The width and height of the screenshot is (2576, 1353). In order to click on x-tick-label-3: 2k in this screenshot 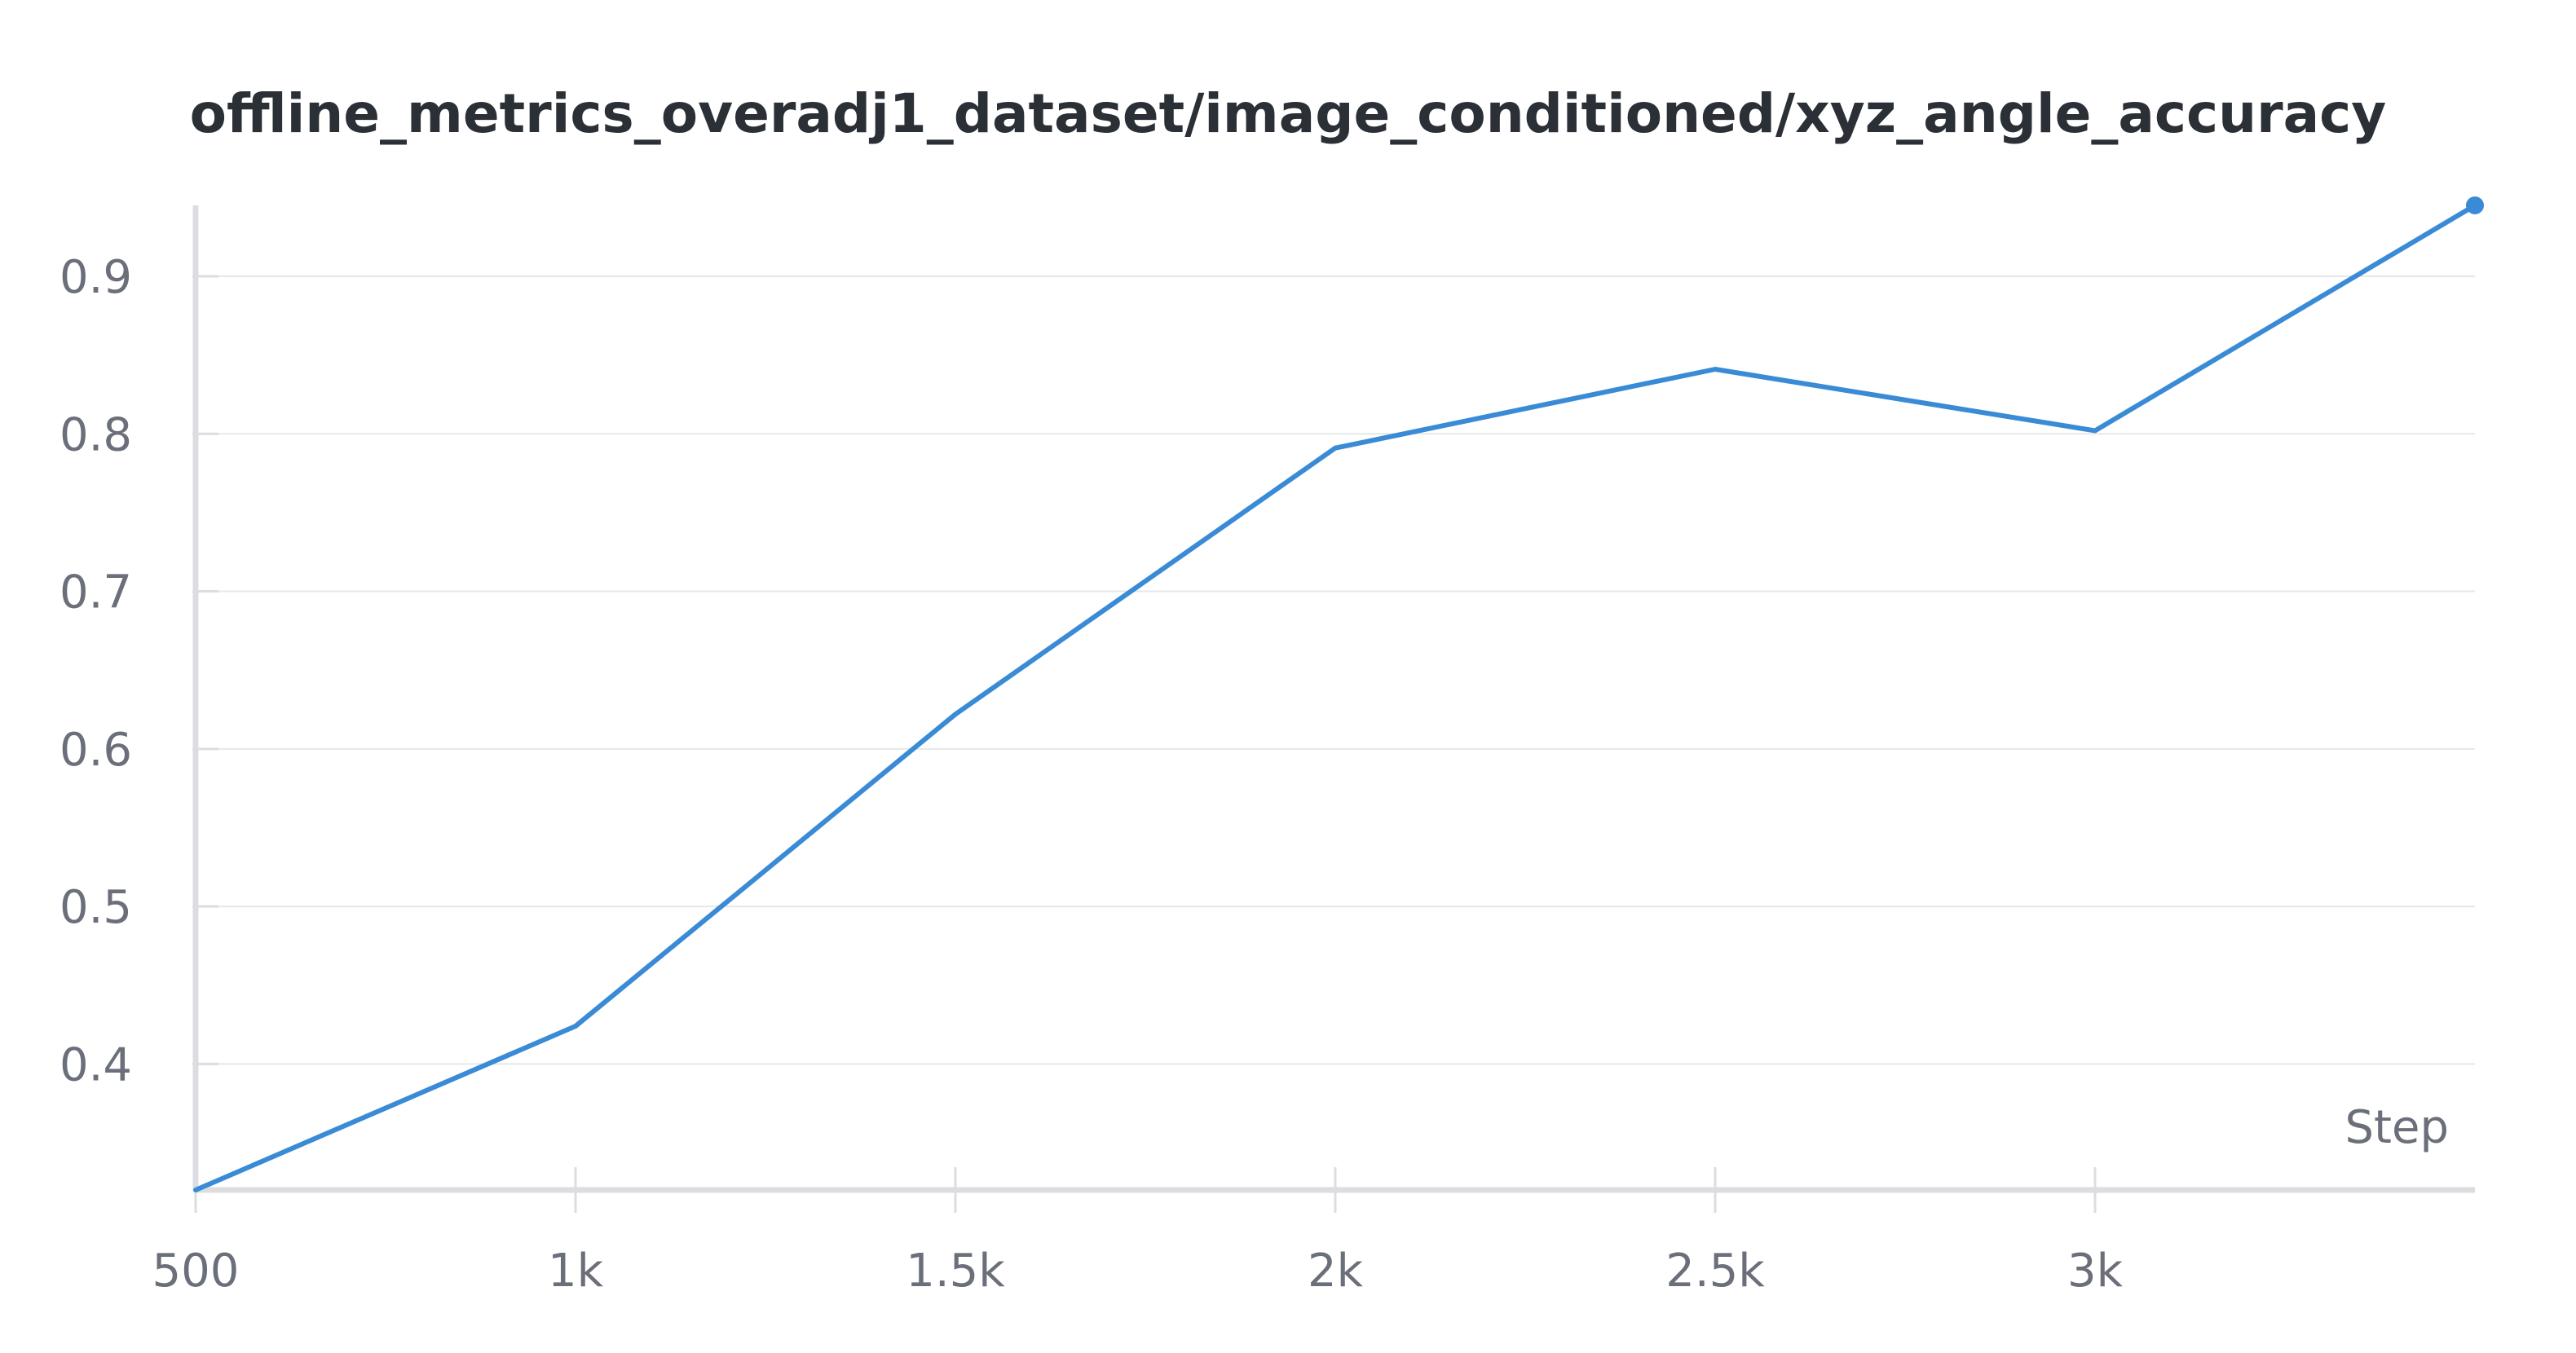, I will do `click(1336, 1271)`.